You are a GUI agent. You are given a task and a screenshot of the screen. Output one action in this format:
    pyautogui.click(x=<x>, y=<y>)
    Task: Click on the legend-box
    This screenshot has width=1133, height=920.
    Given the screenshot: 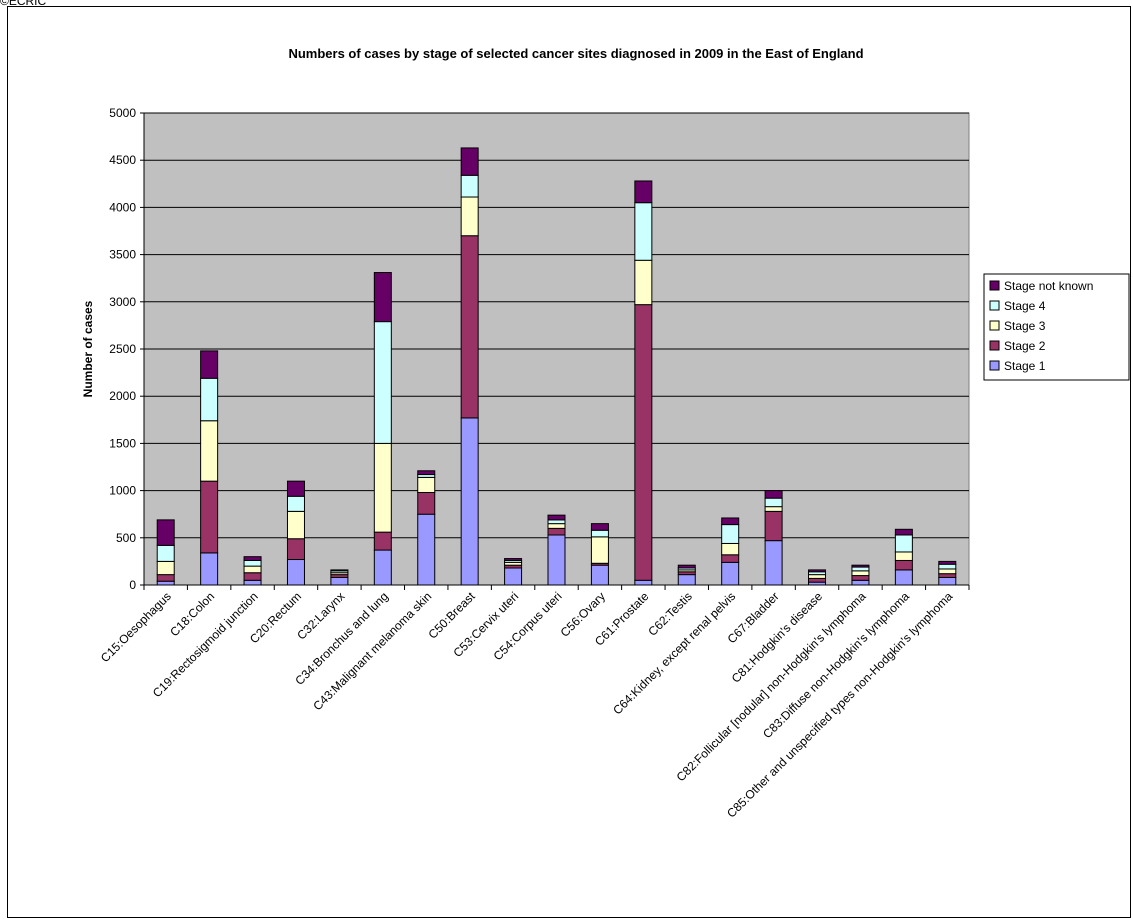 What is the action you would take?
    pyautogui.click(x=1056, y=327)
    